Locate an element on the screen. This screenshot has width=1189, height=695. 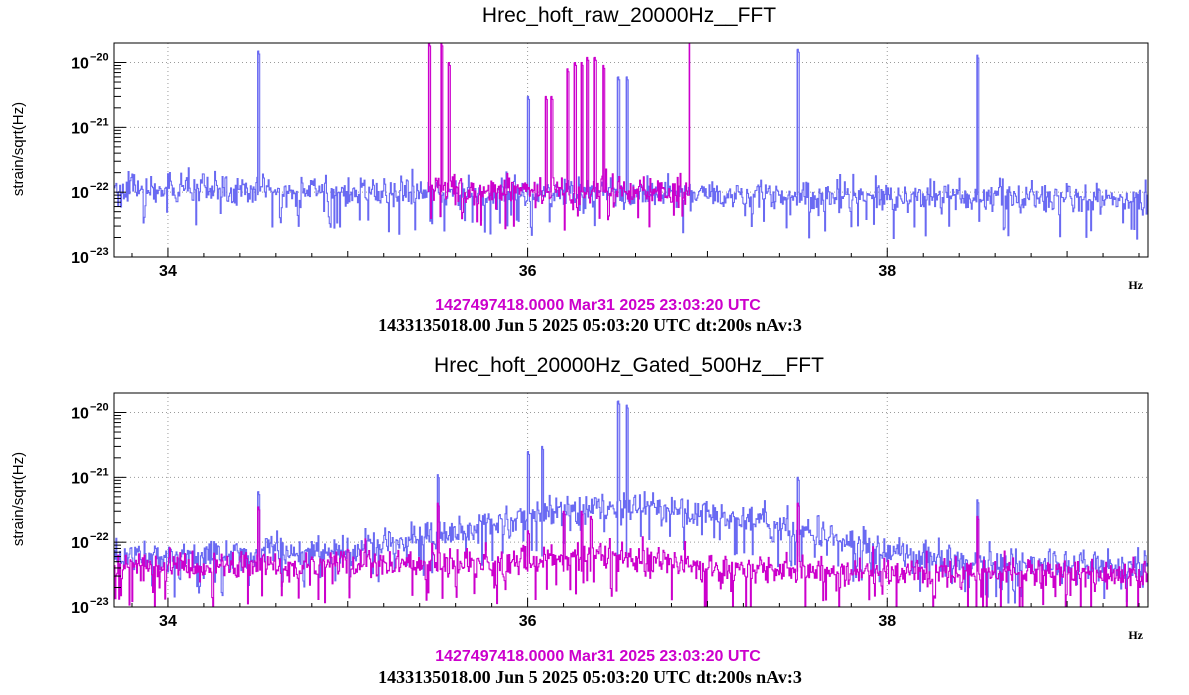
panel-title: Hrec_hoft_20000Hz_Gated_500Hz__FFT is located at coordinates (629, 365).